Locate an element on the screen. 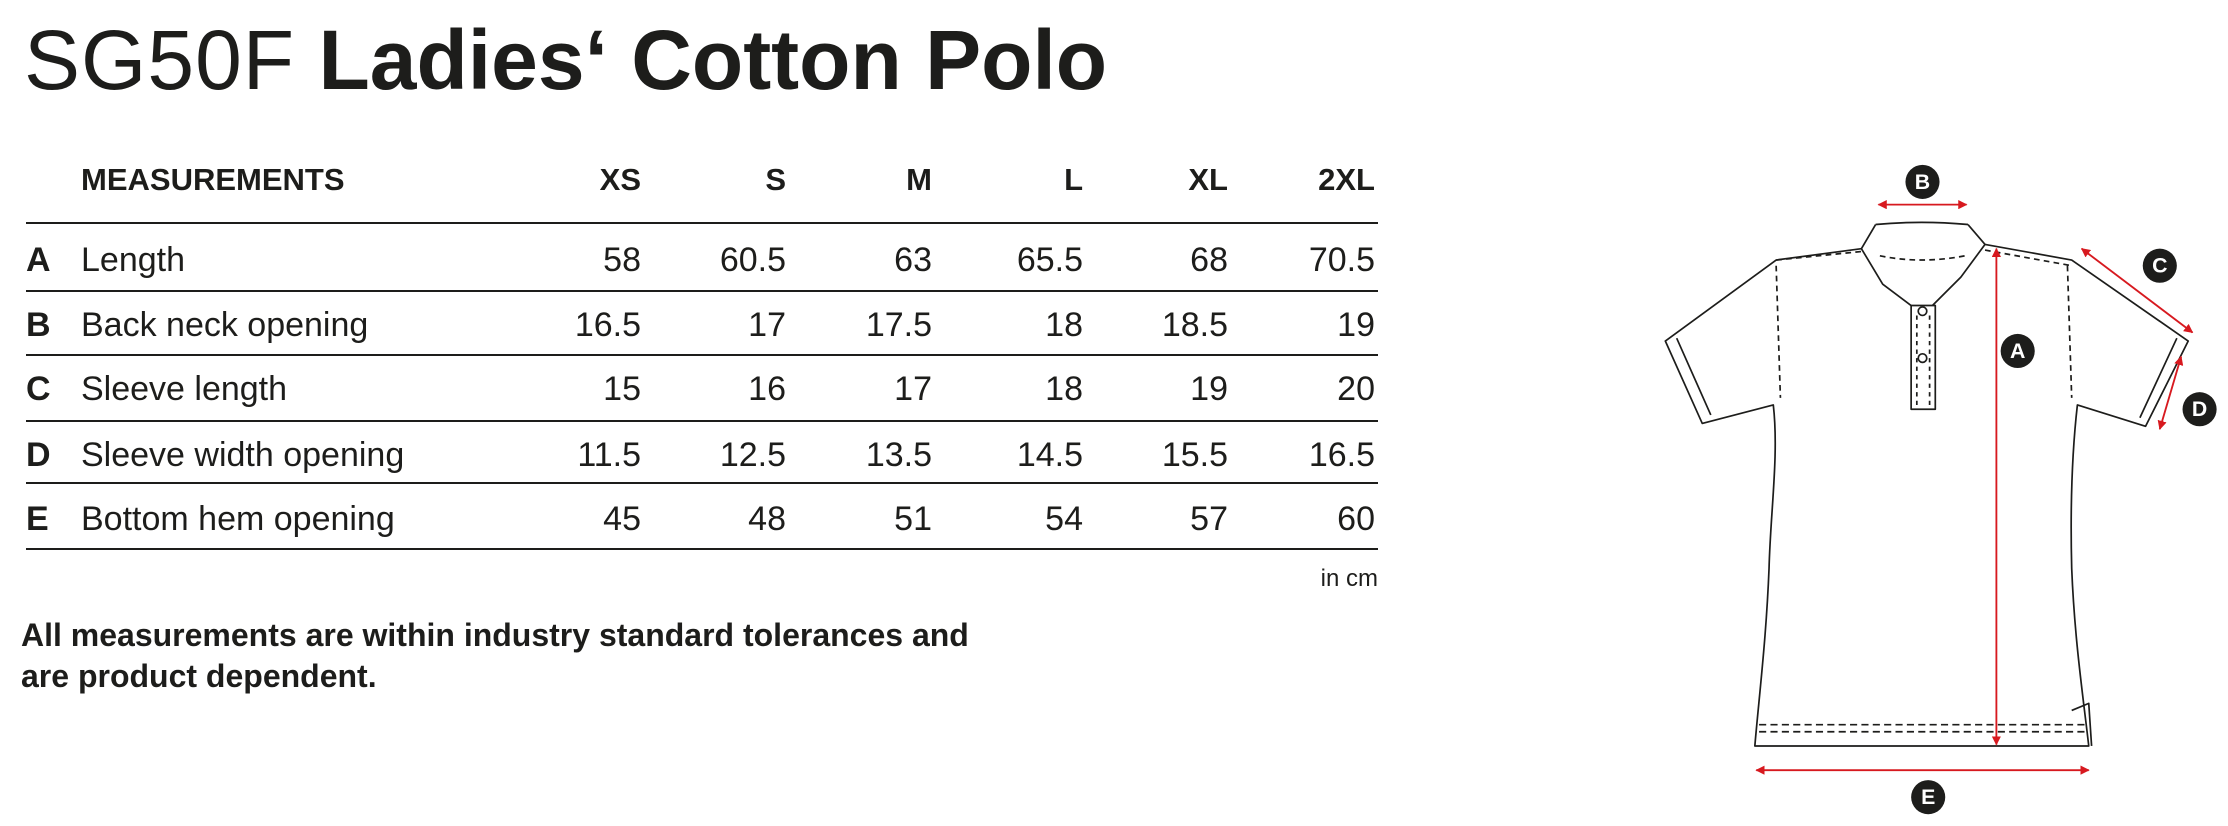 The image size is (2228, 826). size-value: 48 is located at coordinates (767, 519).